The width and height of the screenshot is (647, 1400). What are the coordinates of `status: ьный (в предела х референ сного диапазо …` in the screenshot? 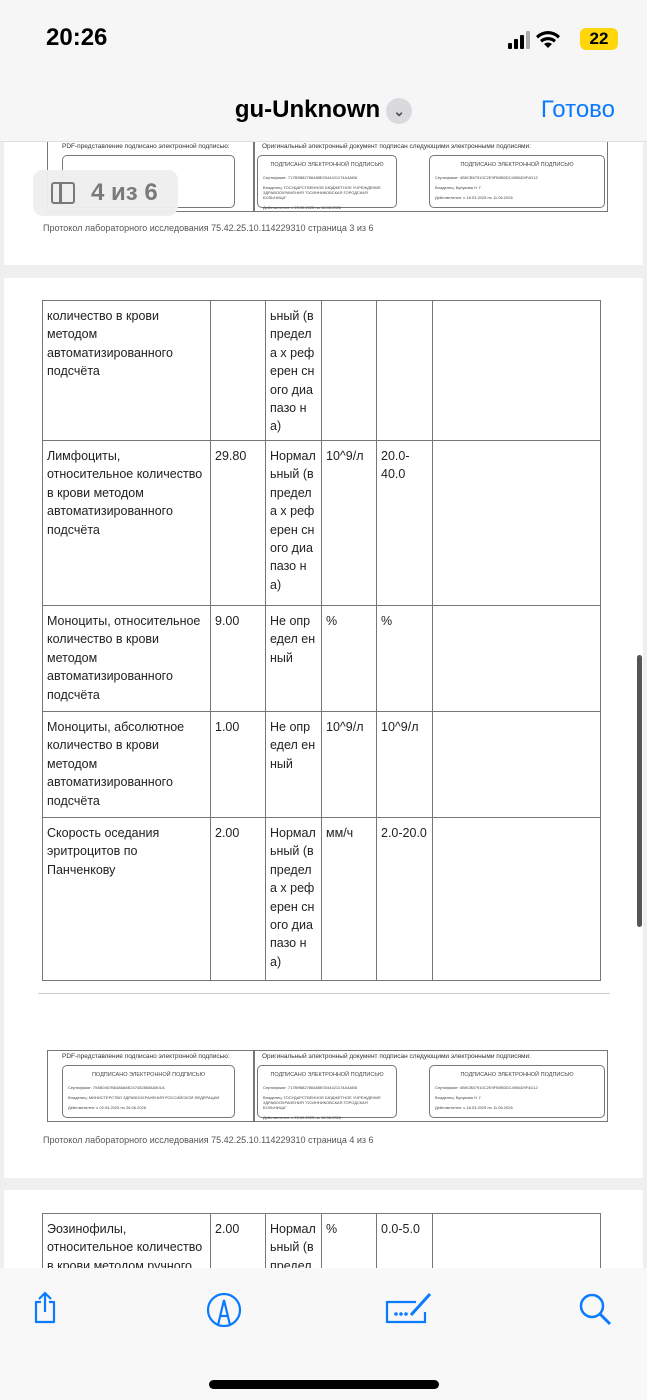 It's located at (293, 370).